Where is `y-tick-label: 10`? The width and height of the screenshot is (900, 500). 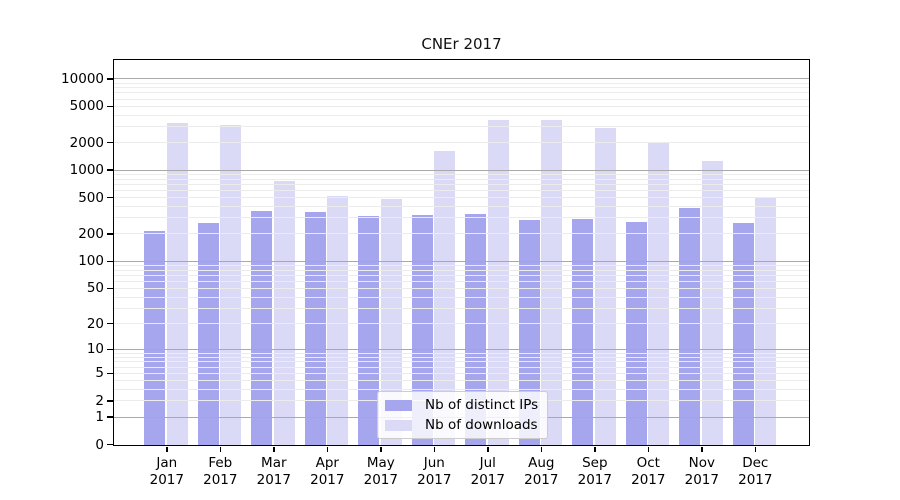 y-tick-label: 10 is located at coordinates (95, 349).